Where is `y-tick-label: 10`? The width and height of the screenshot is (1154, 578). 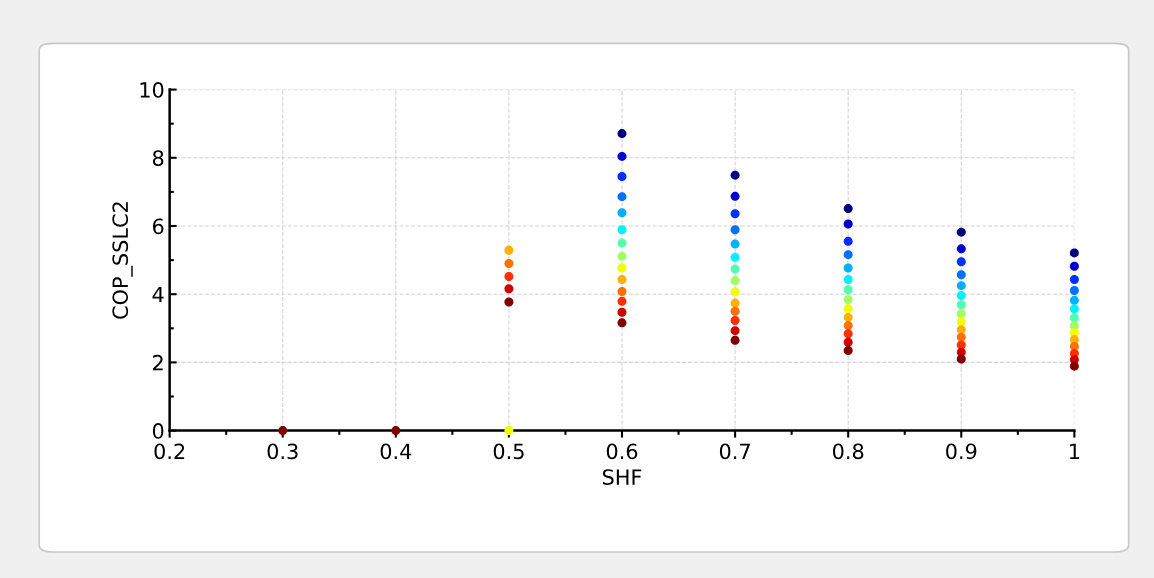 y-tick-label: 10 is located at coordinates (152, 90).